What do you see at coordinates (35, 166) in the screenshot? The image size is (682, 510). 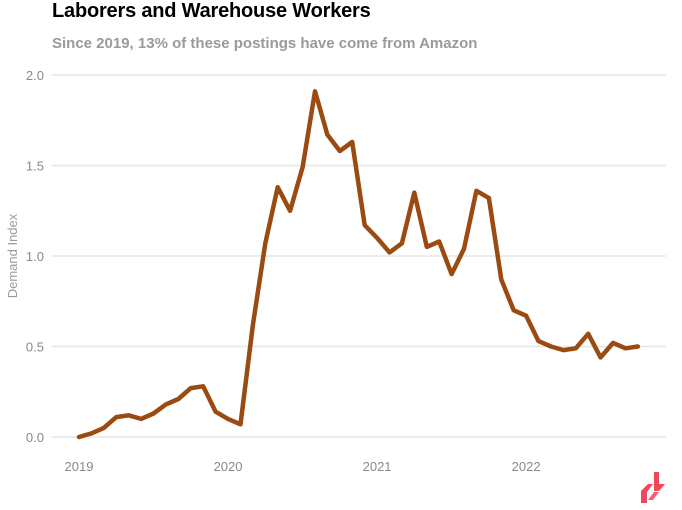 I see `y-tick-label: 1.5` at bounding box center [35, 166].